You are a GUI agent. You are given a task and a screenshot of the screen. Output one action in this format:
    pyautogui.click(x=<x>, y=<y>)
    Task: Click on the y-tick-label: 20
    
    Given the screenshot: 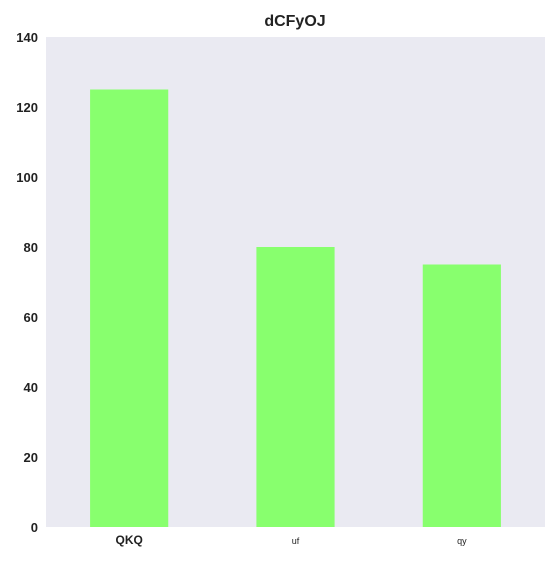 What is the action you would take?
    pyautogui.click(x=31, y=457)
    